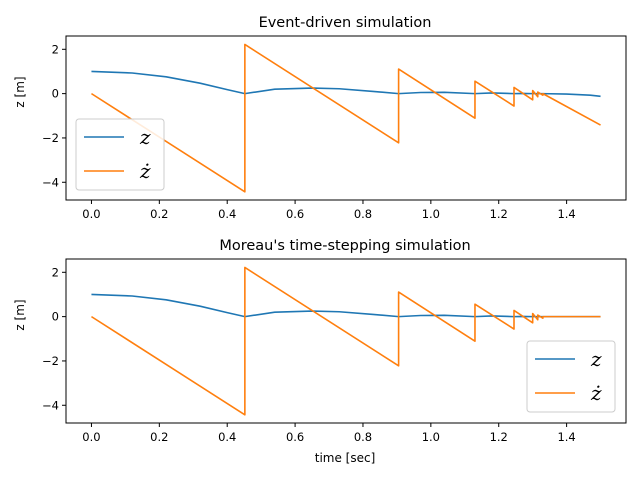 The width and height of the screenshot is (640, 480). Describe the element at coordinates (344, 246) in the screenshot. I see `chart-title: Moreau's time-stepping simulation` at that location.